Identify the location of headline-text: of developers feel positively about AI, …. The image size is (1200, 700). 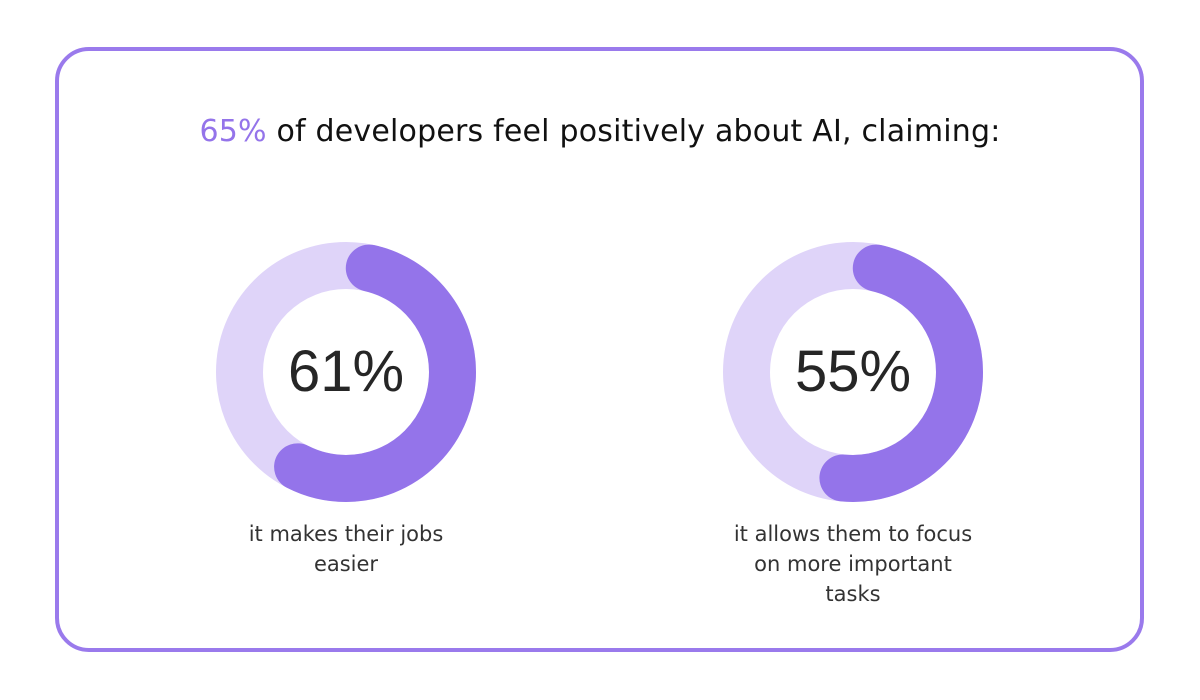
(633, 131).